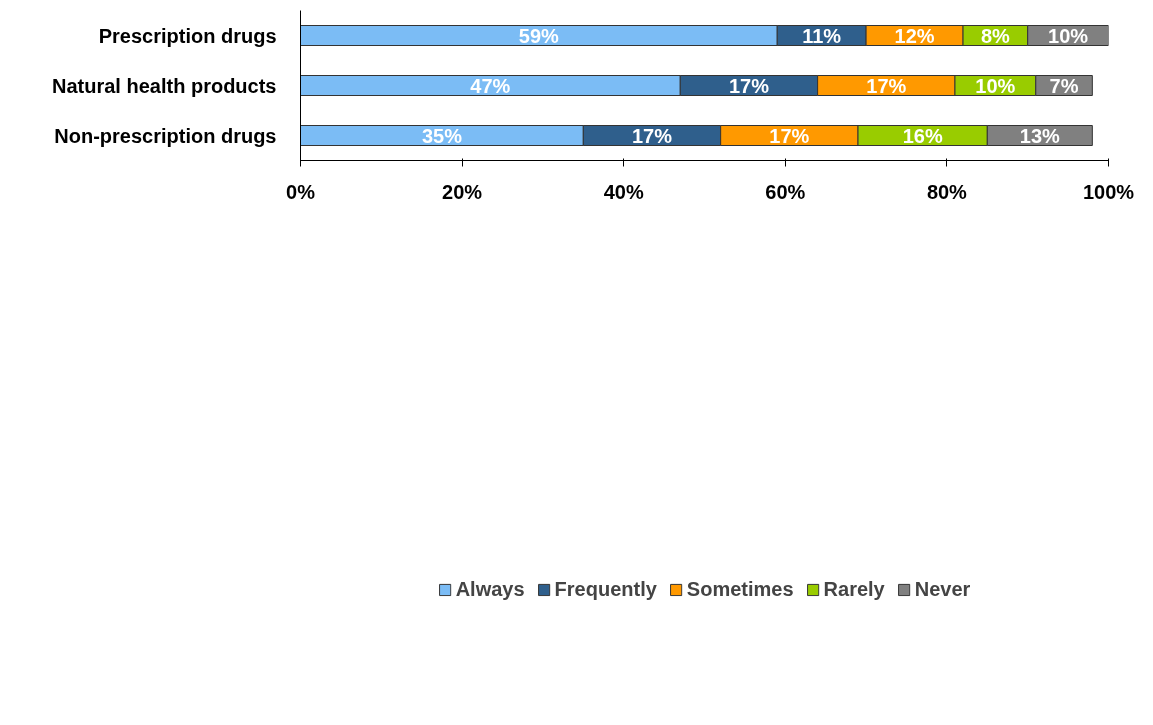 The width and height of the screenshot is (1153, 725). I want to click on y-tick-label: Non-prescription drugs, so click(165, 135).